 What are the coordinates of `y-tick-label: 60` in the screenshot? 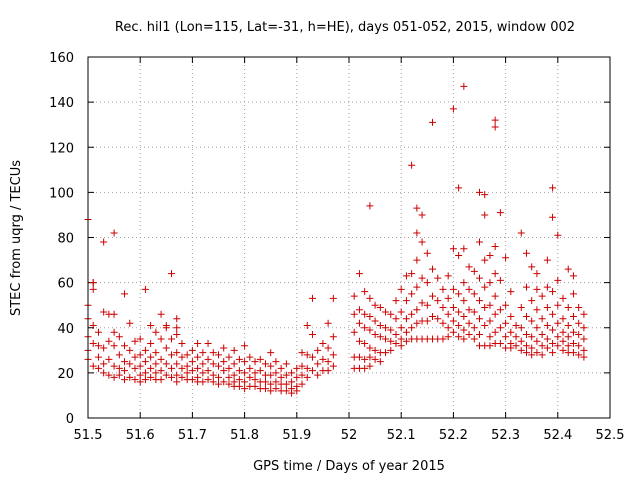 It's located at (65, 284).